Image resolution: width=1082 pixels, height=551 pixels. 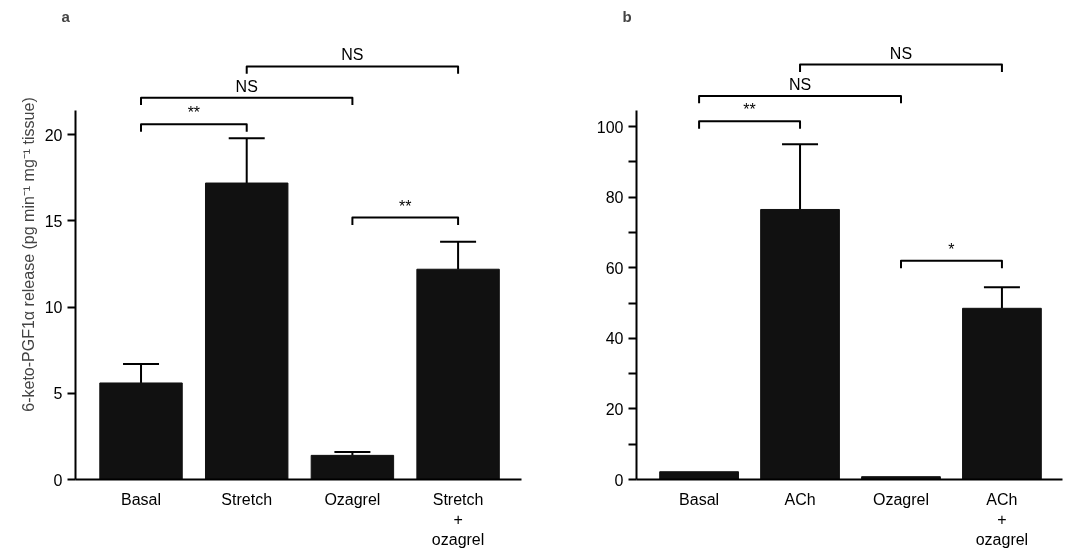 I want to click on annotation: *, so click(x=951, y=249).